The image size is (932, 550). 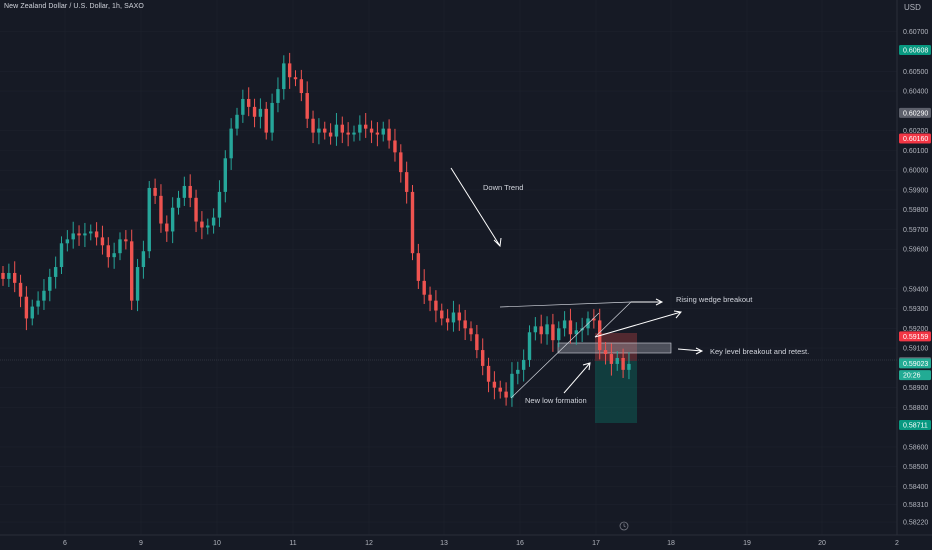 What do you see at coordinates (915, 523) in the screenshot?
I see `price-tick-label: 0.58220` at bounding box center [915, 523].